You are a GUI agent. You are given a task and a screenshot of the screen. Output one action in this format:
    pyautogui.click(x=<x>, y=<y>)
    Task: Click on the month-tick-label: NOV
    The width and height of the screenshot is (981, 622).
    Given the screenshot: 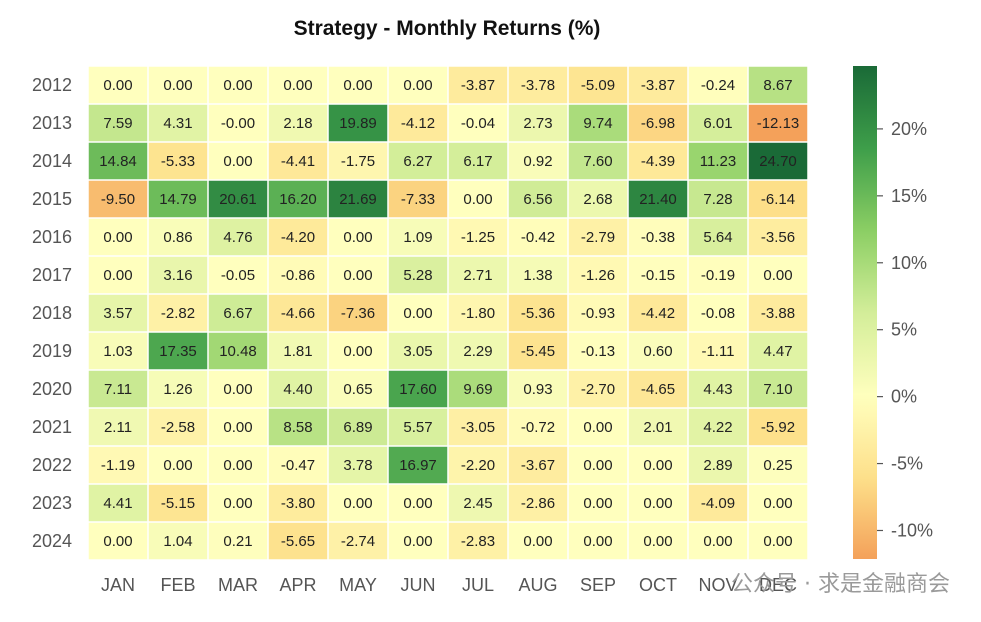 What is the action you would take?
    pyautogui.click(x=717, y=585)
    